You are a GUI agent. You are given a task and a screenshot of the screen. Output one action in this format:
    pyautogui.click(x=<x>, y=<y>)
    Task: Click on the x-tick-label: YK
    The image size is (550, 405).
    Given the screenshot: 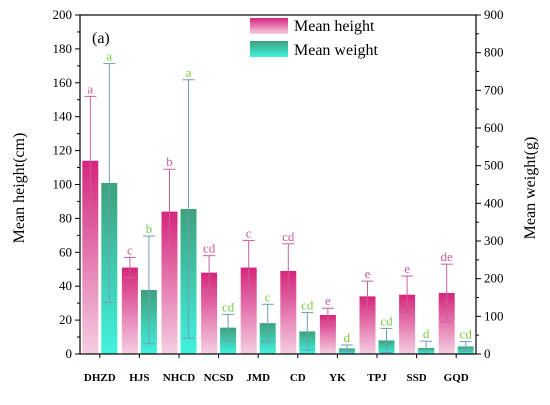 What is the action you would take?
    pyautogui.click(x=337, y=378)
    